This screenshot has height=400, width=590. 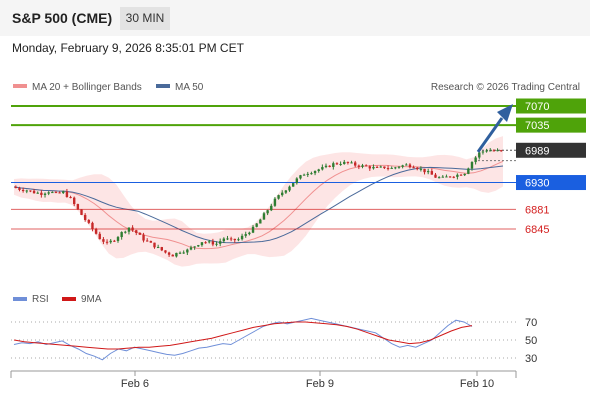 I want to click on x-axis: Feb 6 Feb 9 Feb 10, so click(x=307, y=380).